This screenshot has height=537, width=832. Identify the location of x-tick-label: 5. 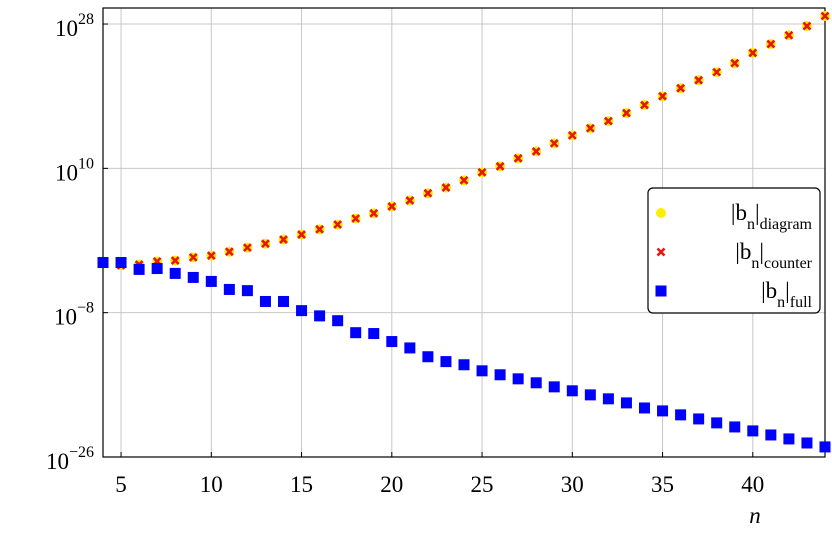
(121, 484).